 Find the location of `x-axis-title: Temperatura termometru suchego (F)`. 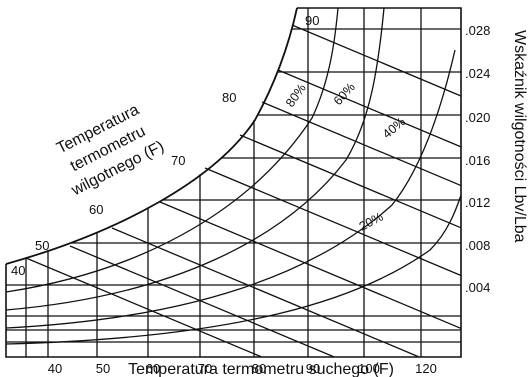

x-axis-title: Temperatura termometru suchego (F) is located at coordinates (261, 369).